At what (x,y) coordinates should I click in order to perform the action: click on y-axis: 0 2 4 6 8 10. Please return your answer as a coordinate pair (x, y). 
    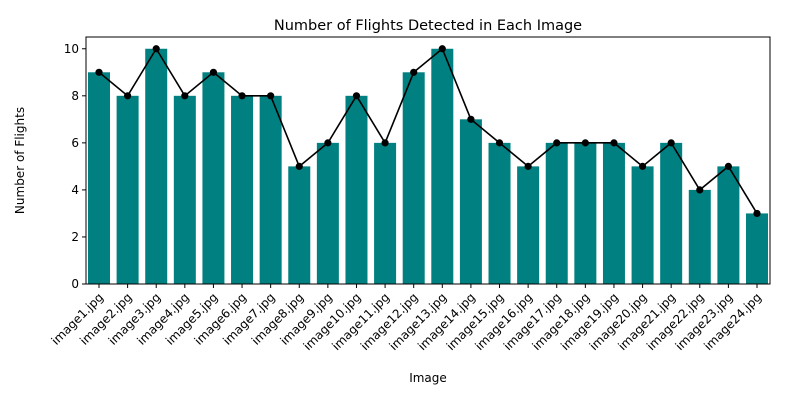
    Looking at the image, I should click on (75, 166).